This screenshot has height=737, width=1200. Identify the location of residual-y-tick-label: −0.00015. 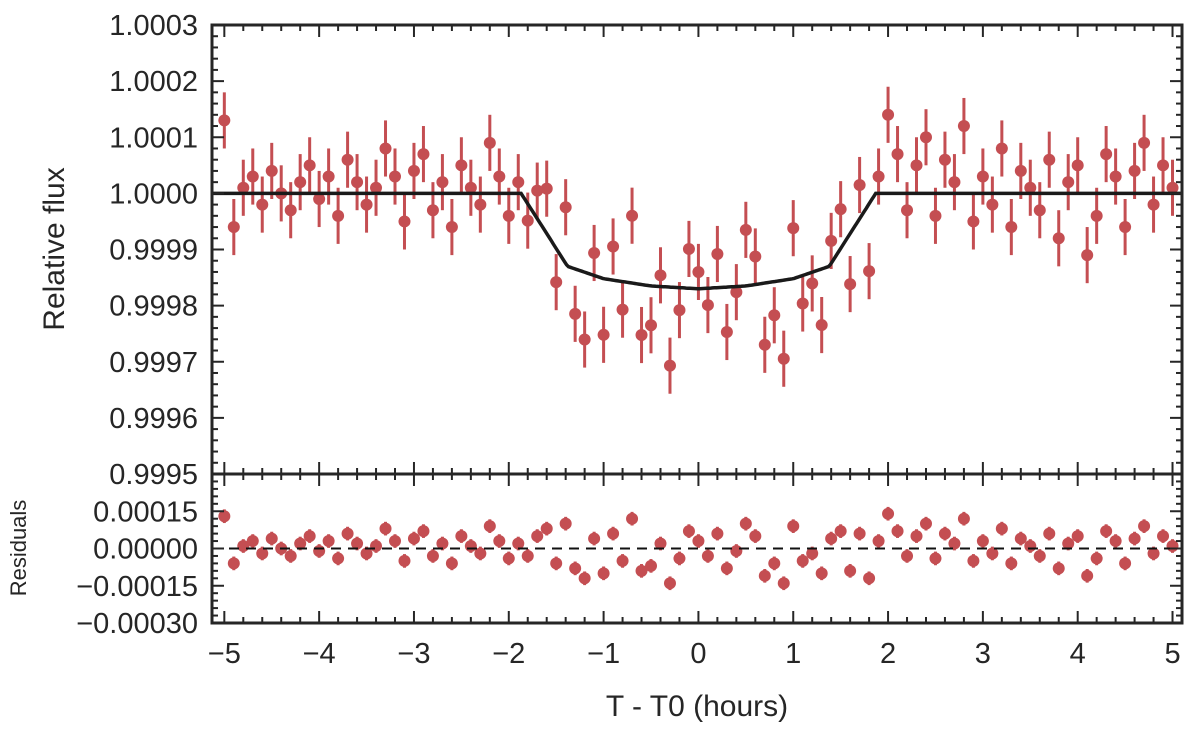
(137, 587).